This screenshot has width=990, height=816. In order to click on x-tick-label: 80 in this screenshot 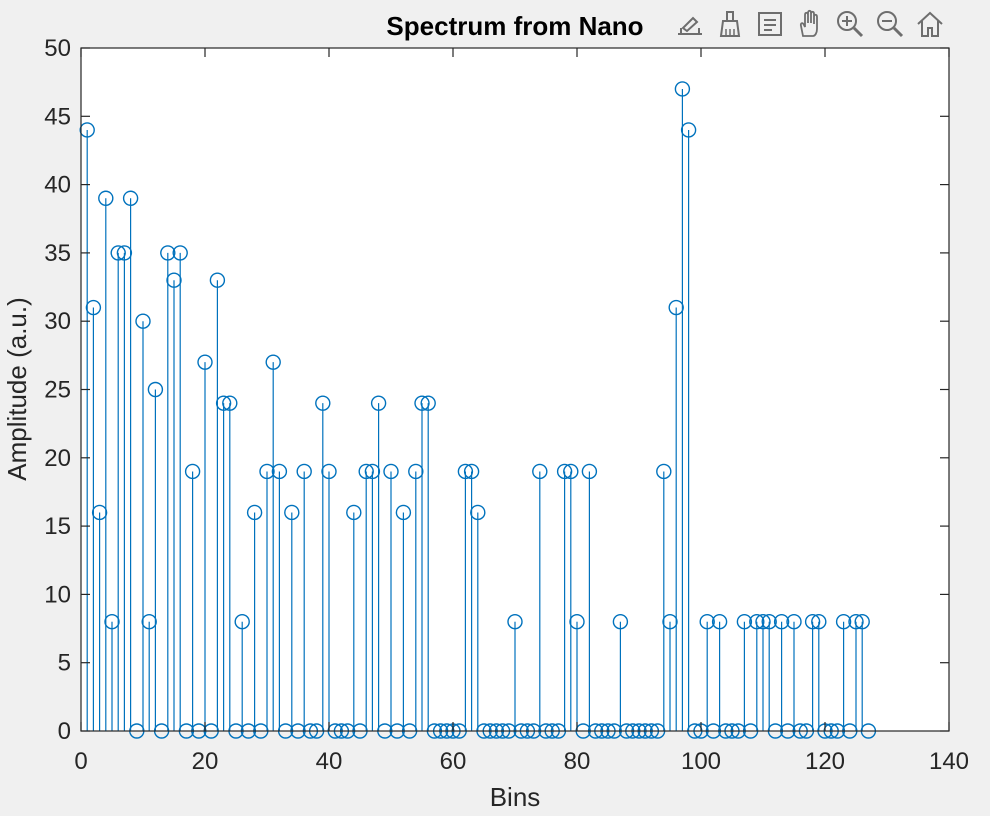, I will do `click(577, 761)`.